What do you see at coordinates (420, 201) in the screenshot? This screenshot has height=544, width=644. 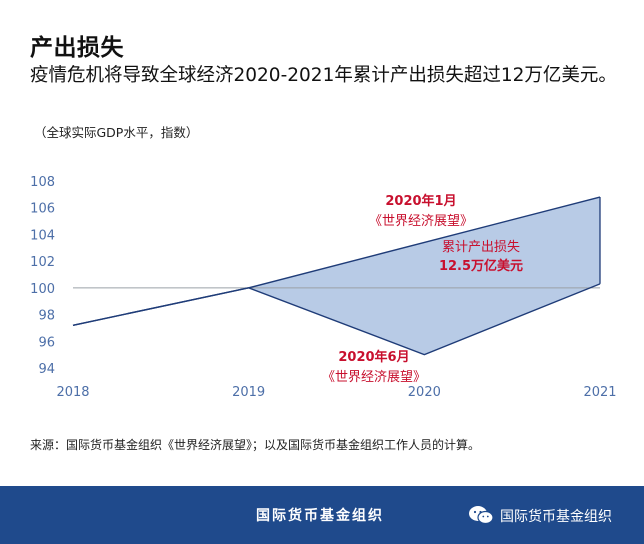 I see `annotation-jan-date: 2020年1月` at bounding box center [420, 201].